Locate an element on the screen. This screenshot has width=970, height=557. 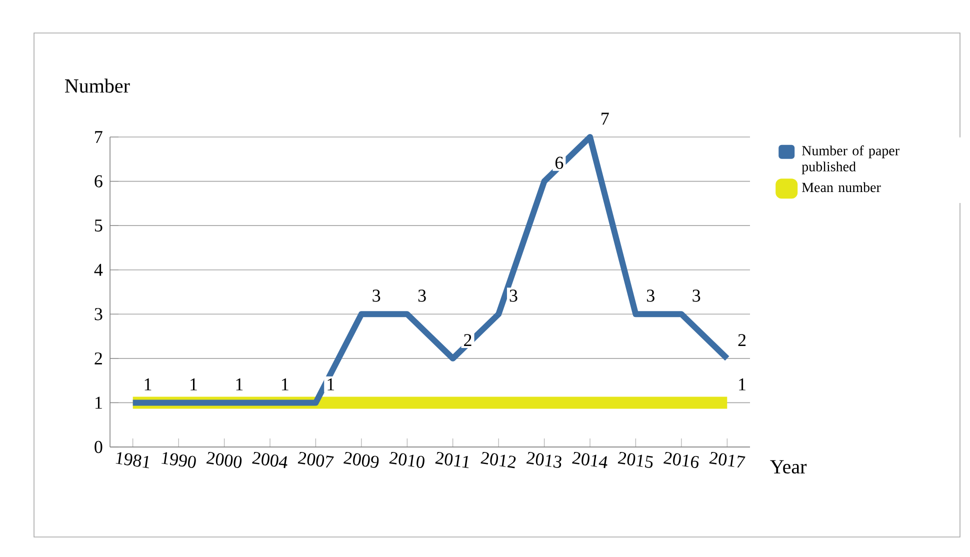
y-tick-label: 6 is located at coordinates (98, 181).